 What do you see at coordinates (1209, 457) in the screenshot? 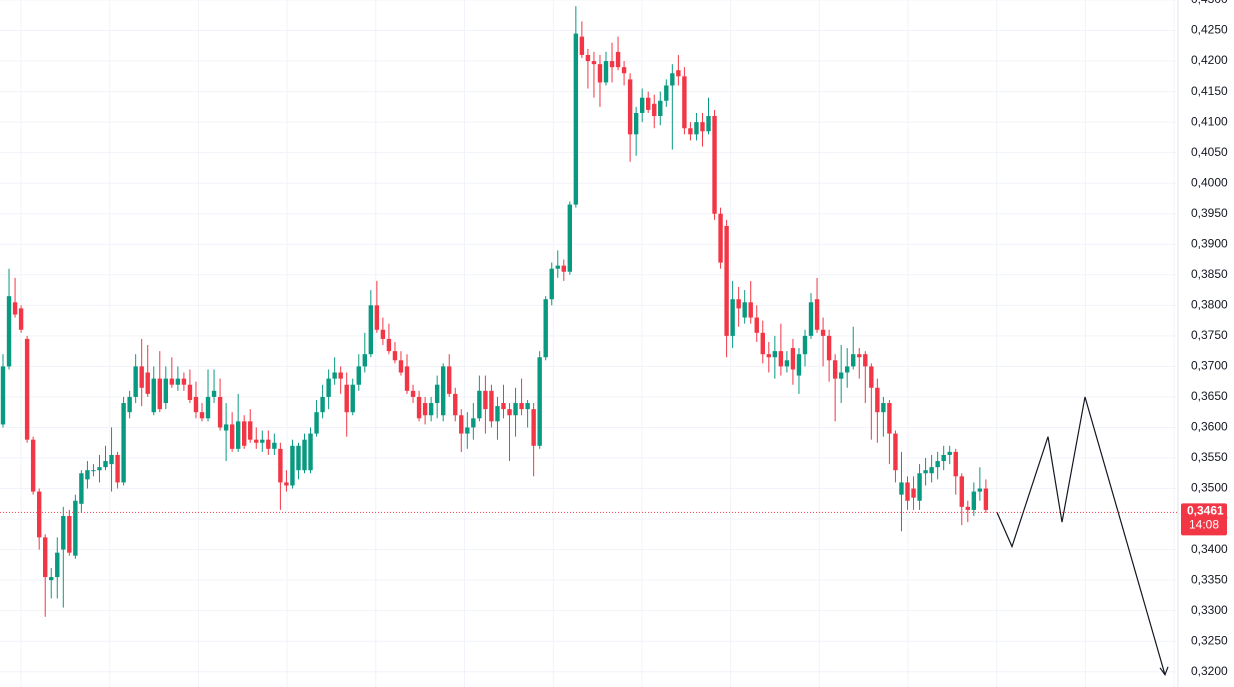
I see `y-tick-label: 0,3550` at bounding box center [1209, 457].